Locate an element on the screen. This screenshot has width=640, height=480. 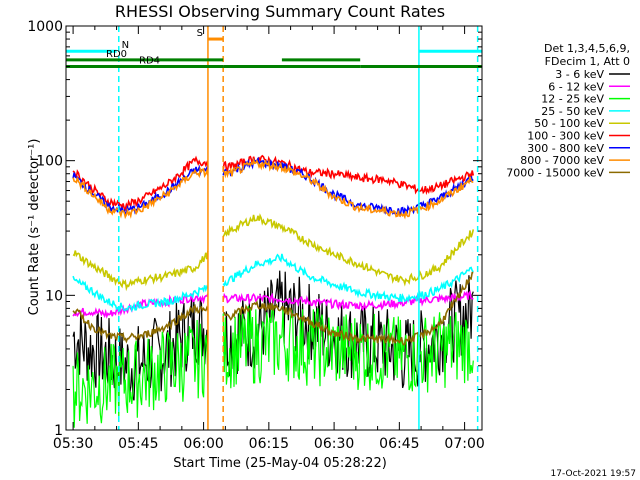
chart-title: RHESSI Observing Summary Count Rates is located at coordinates (280, 11).